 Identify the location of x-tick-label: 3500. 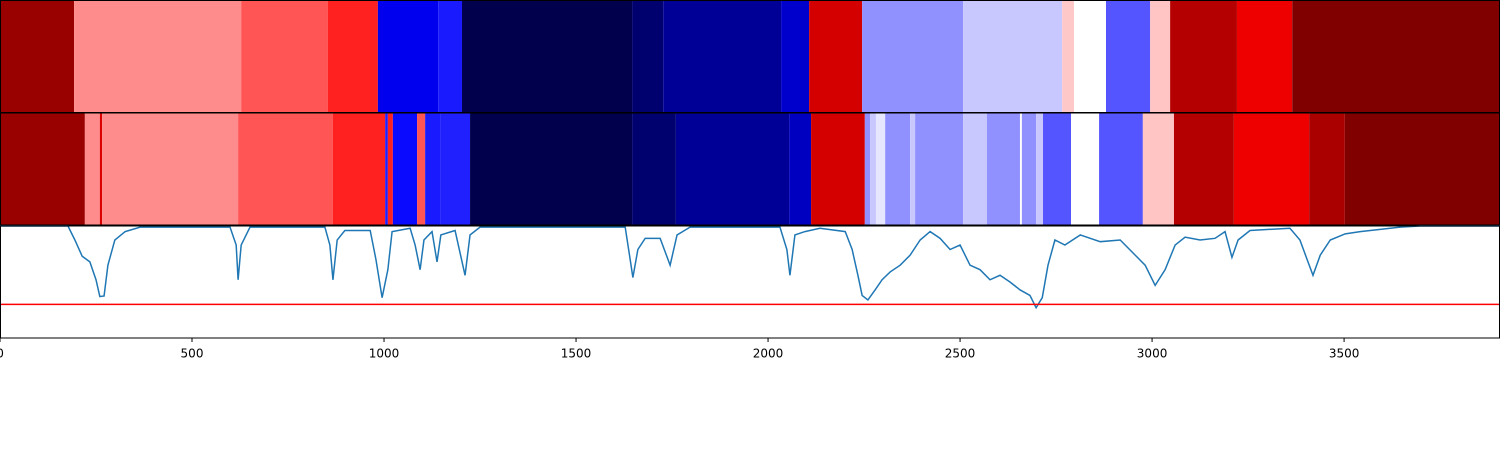
(1344, 354).